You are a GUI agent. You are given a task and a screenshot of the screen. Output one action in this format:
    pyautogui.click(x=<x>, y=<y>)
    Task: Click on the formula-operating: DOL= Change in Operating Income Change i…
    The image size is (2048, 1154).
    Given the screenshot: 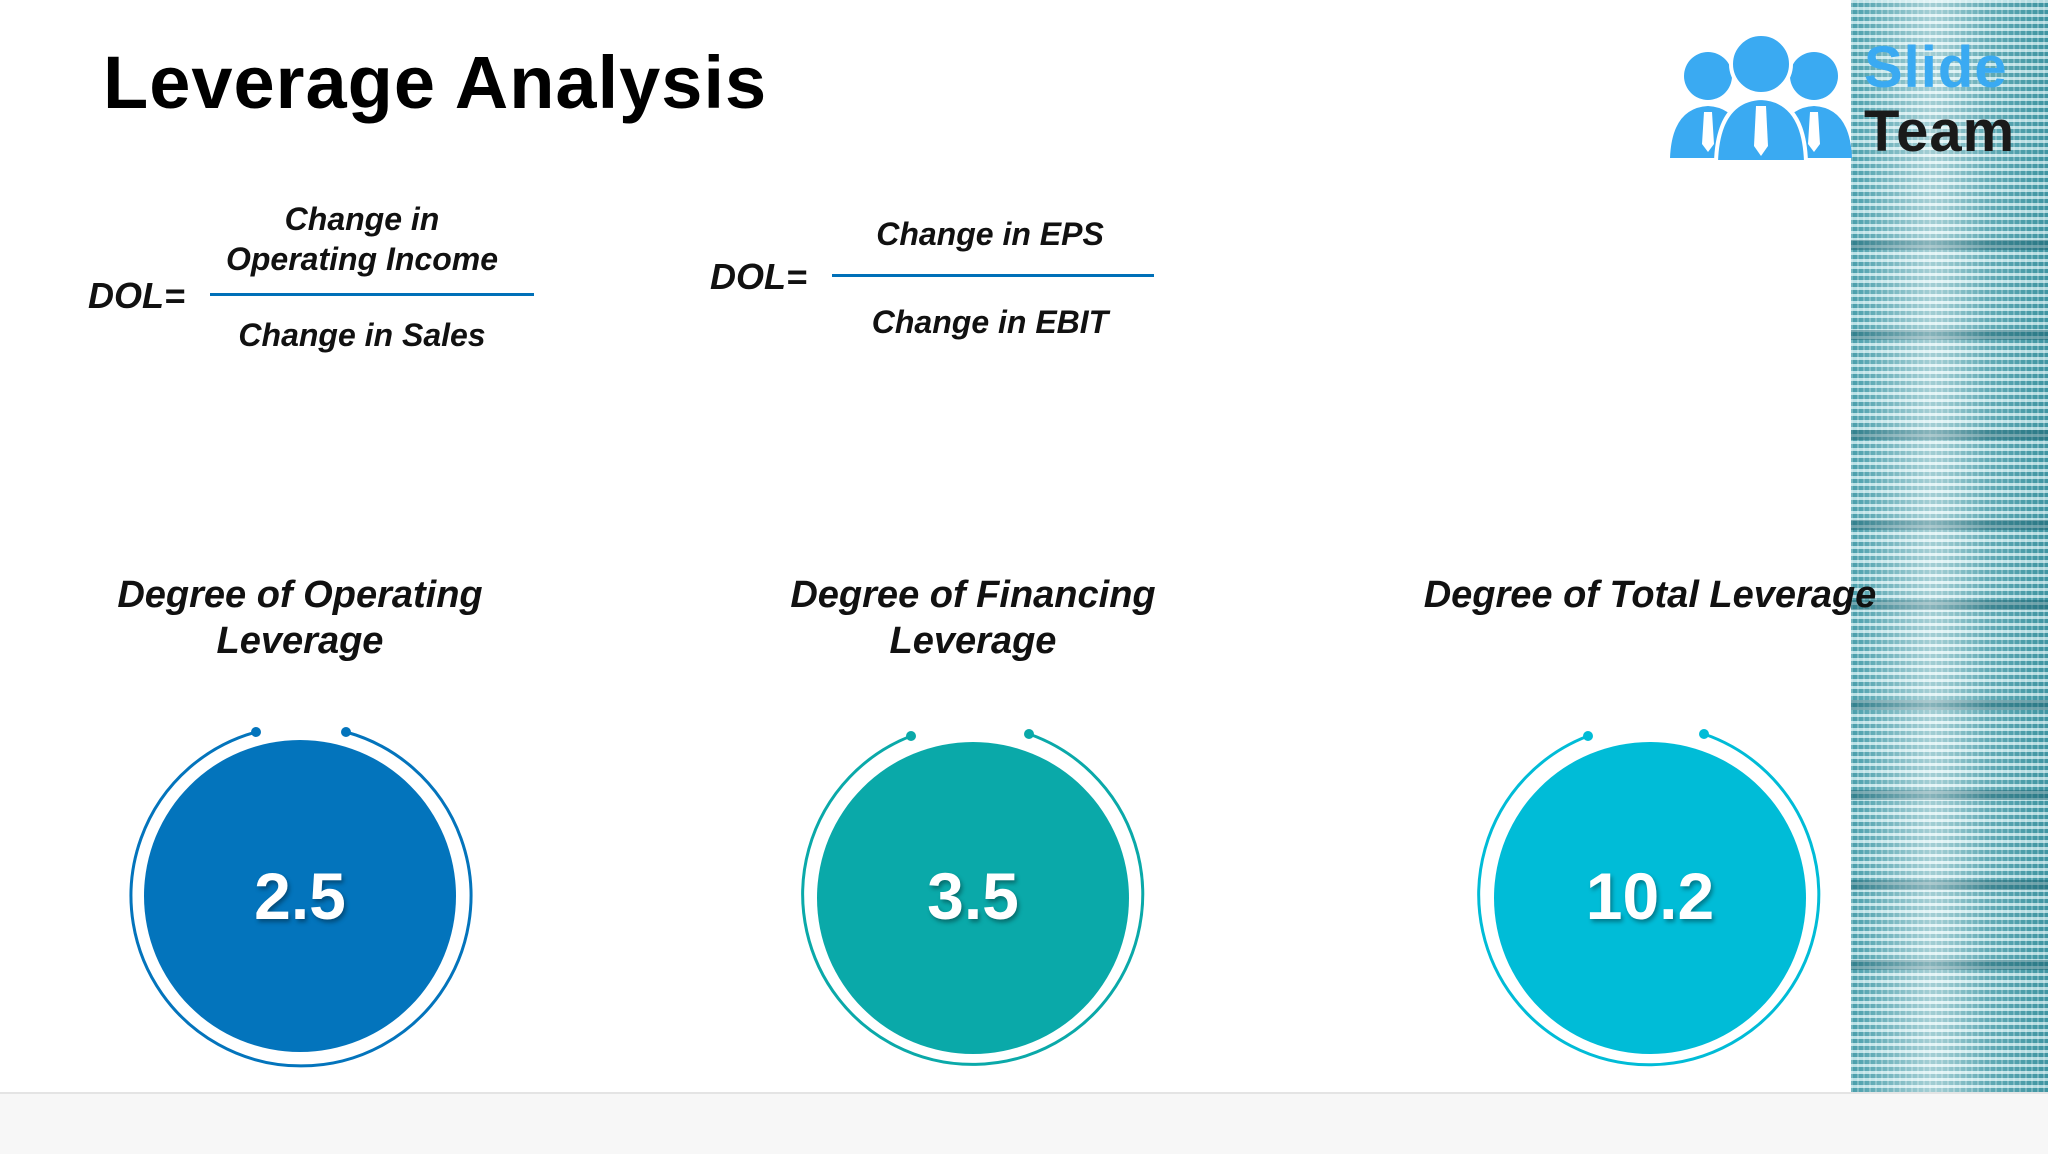 What is the action you would take?
    pyautogui.click(x=318, y=280)
    